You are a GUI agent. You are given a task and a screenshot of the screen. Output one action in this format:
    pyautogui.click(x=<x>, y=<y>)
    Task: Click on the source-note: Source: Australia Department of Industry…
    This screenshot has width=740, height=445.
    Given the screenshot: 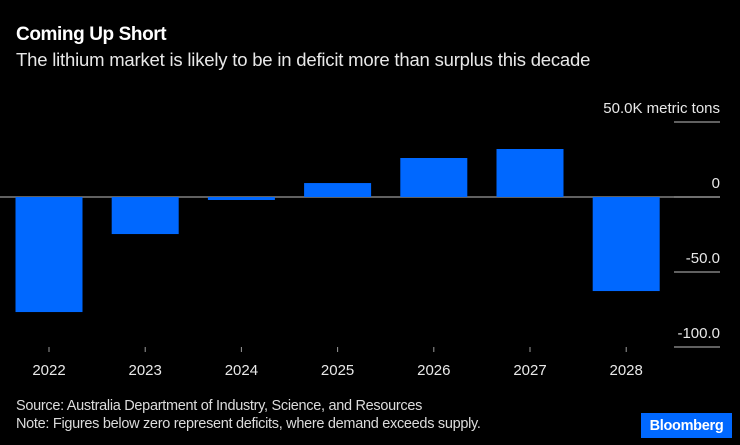 What is the action you would take?
    pyautogui.click(x=219, y=406)
    